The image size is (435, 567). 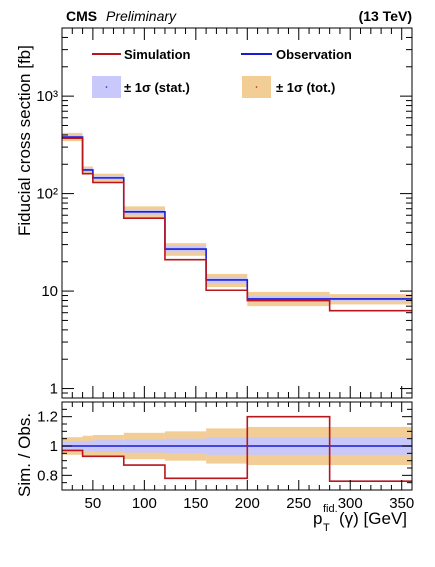 I want to click on bottom-axis-ticks, so click(x=237, y=446).